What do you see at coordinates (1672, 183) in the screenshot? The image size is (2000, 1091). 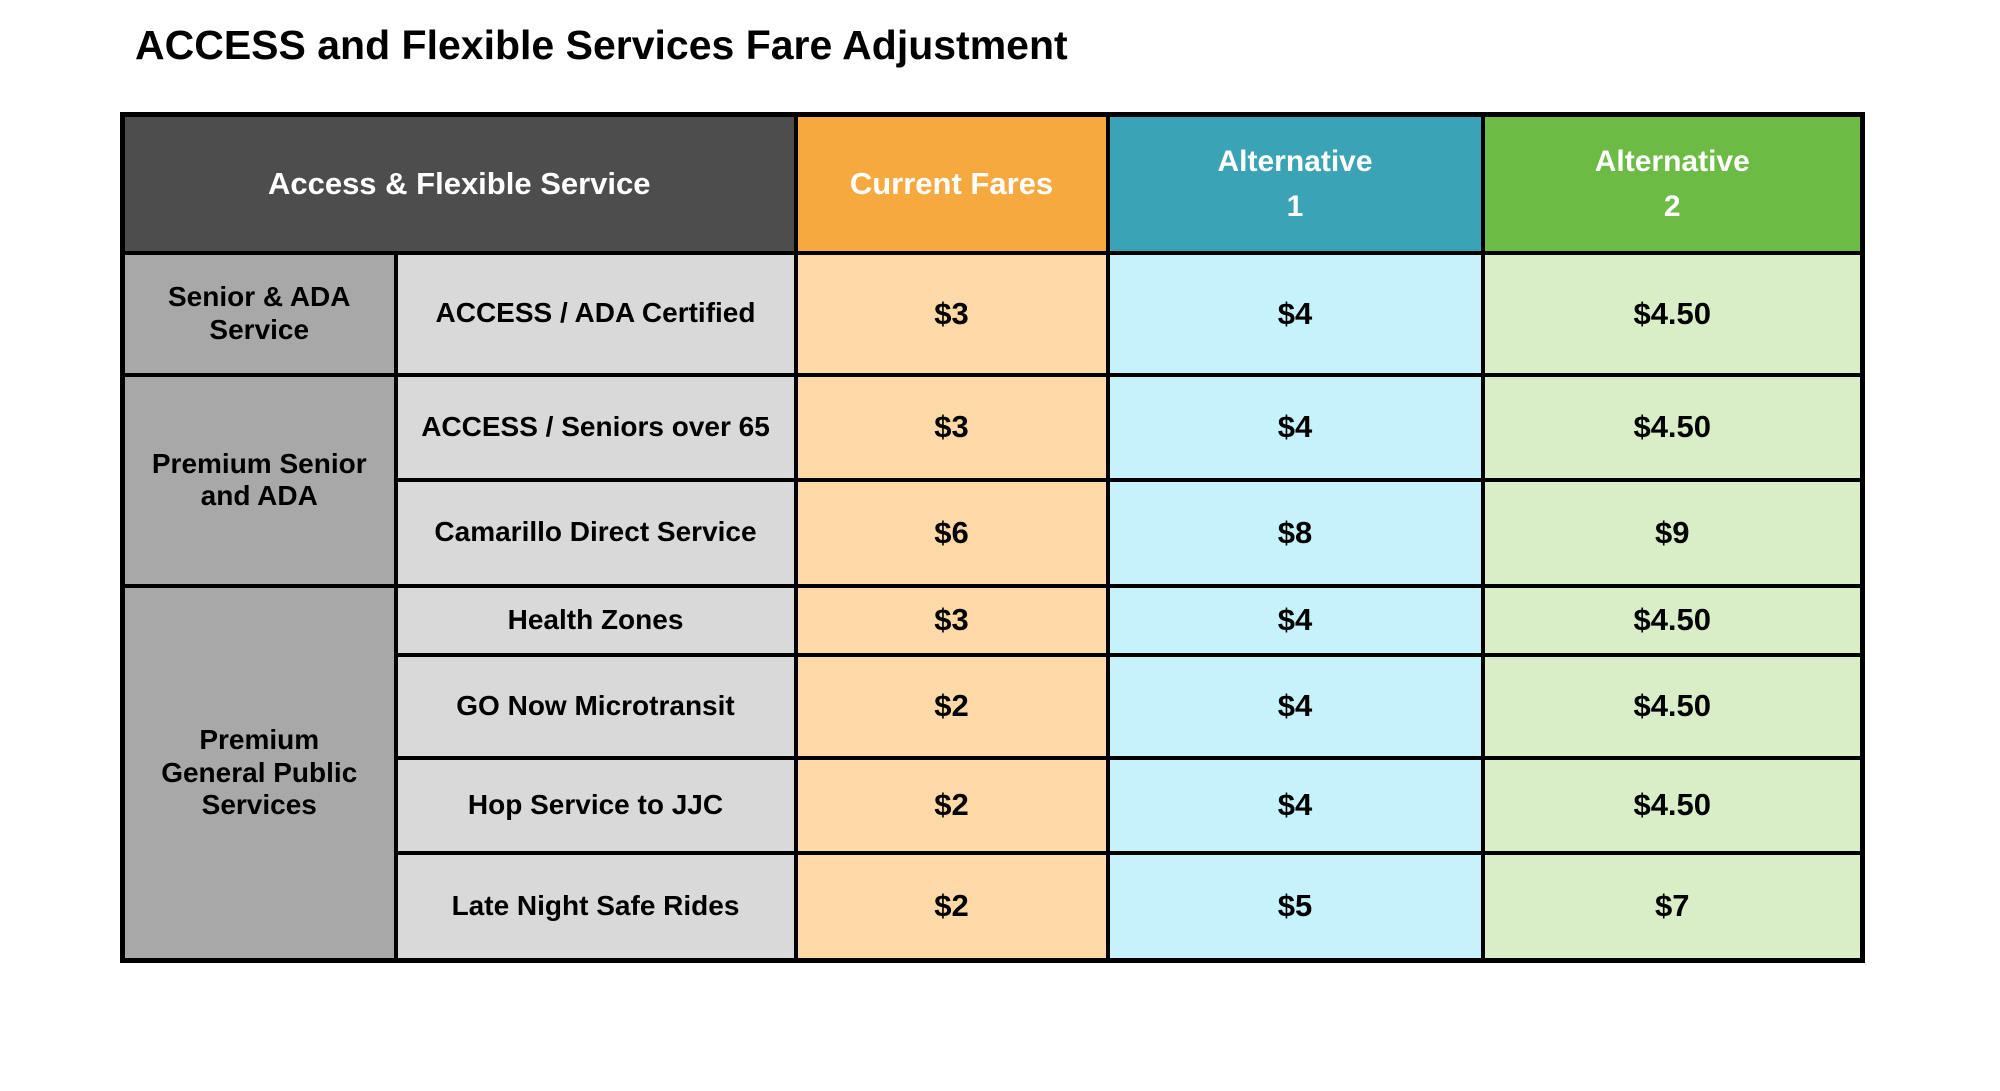 I see `header-alternative-2: Alternative 2` at bounding box center [1672, 183].